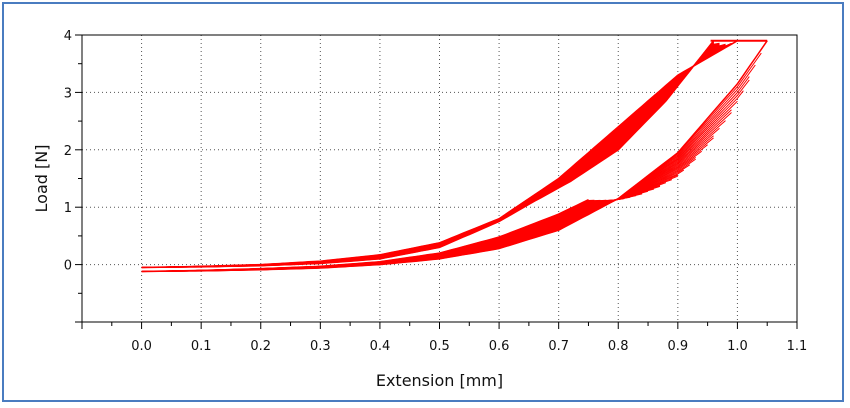  What do you see at coordinates (41, 179) in the screenshot?
I see `y-axis-title: Load [N]` at bounding box center [41, 179].